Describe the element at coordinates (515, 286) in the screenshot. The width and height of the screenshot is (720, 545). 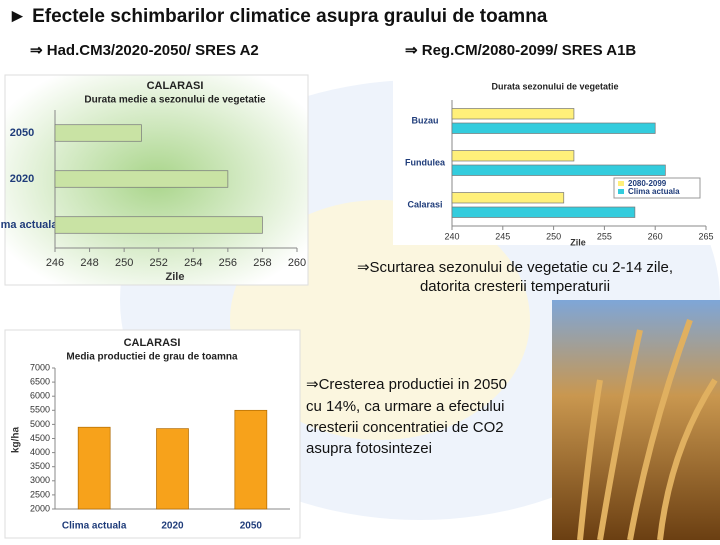
I see `note: datorita cresterii temperaturii` at that location.